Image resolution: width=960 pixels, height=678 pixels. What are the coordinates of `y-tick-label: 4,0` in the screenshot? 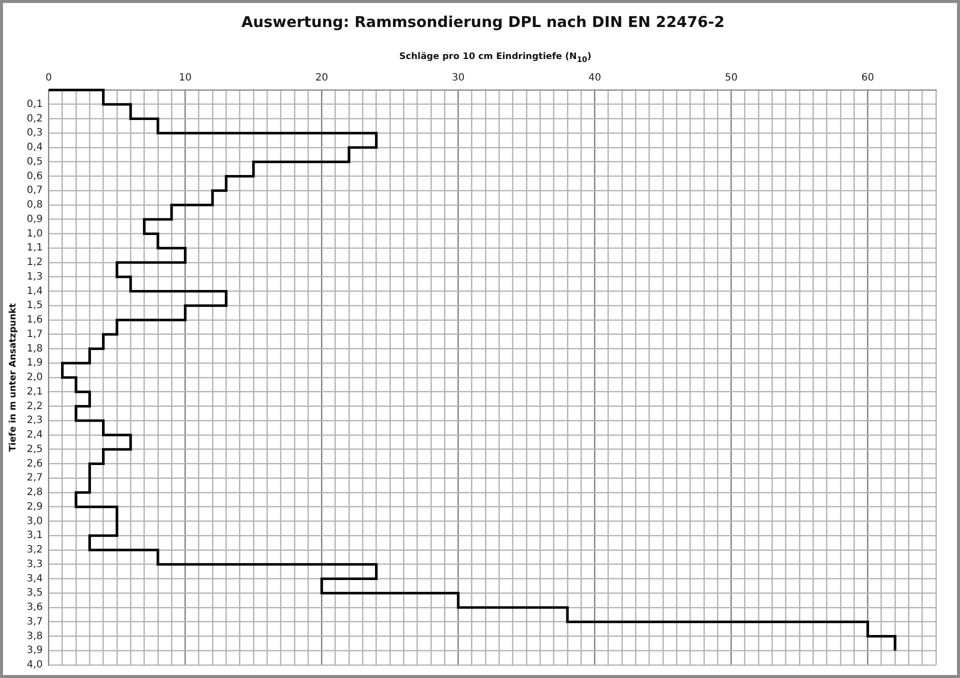 It's located at (34, 665).